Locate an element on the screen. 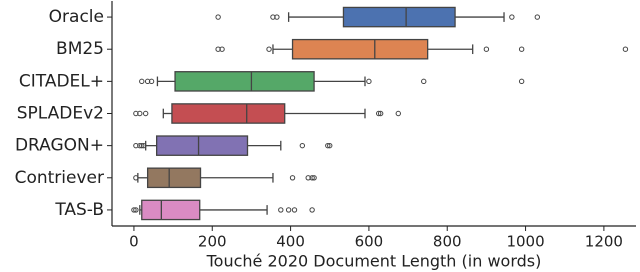 This screenshot has width=640, height=272. y-tick-label: Oracle is located at coordinates (76, 17).